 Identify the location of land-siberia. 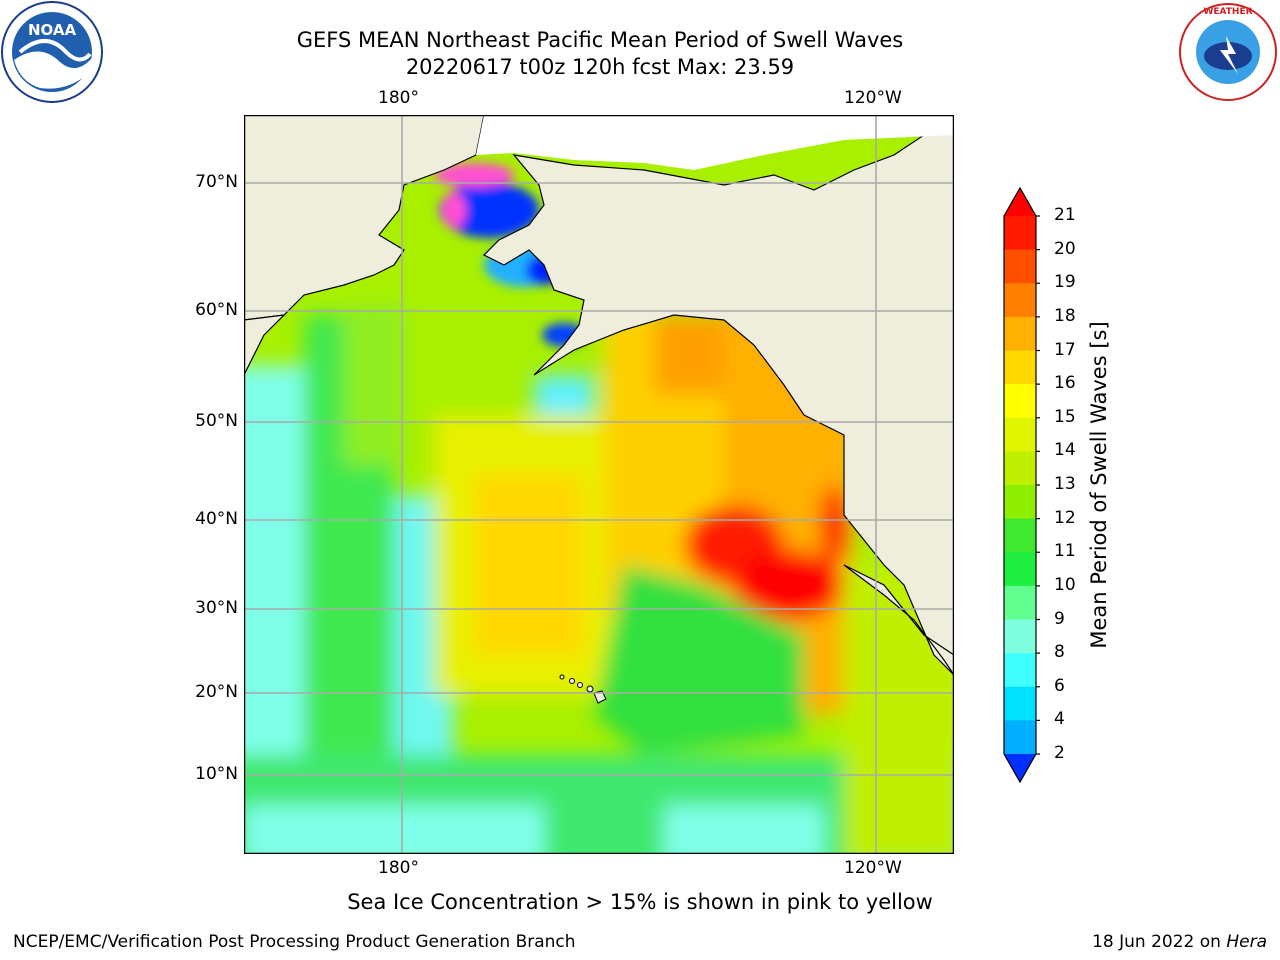
(364, 218).